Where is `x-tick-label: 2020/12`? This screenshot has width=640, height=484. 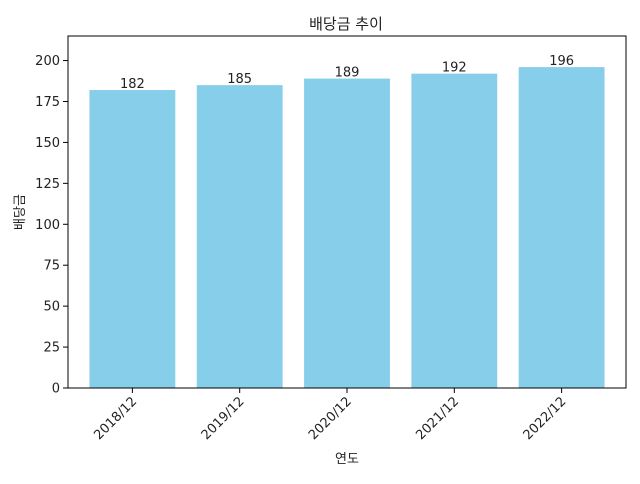 x-tick-label: 2020/12 is located at coordinates (330, 418).